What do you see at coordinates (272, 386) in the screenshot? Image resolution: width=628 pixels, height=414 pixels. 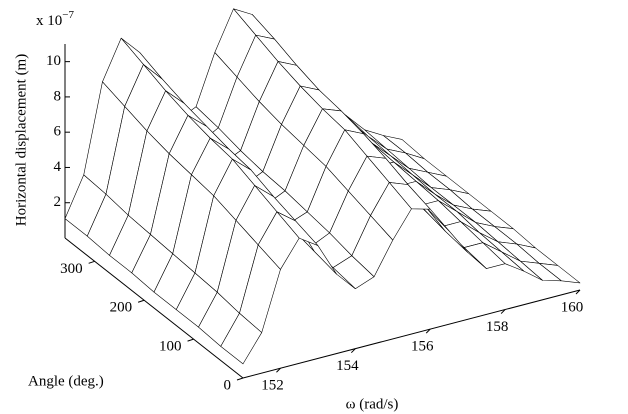 I see `x-tick-label: 152` at bounding box center [272, 386].